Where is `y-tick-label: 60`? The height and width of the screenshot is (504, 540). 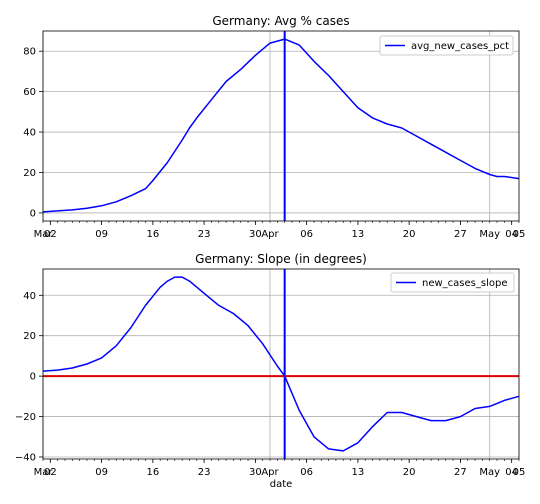
y-tick-label: 60 is located at coordinates (29, 92).